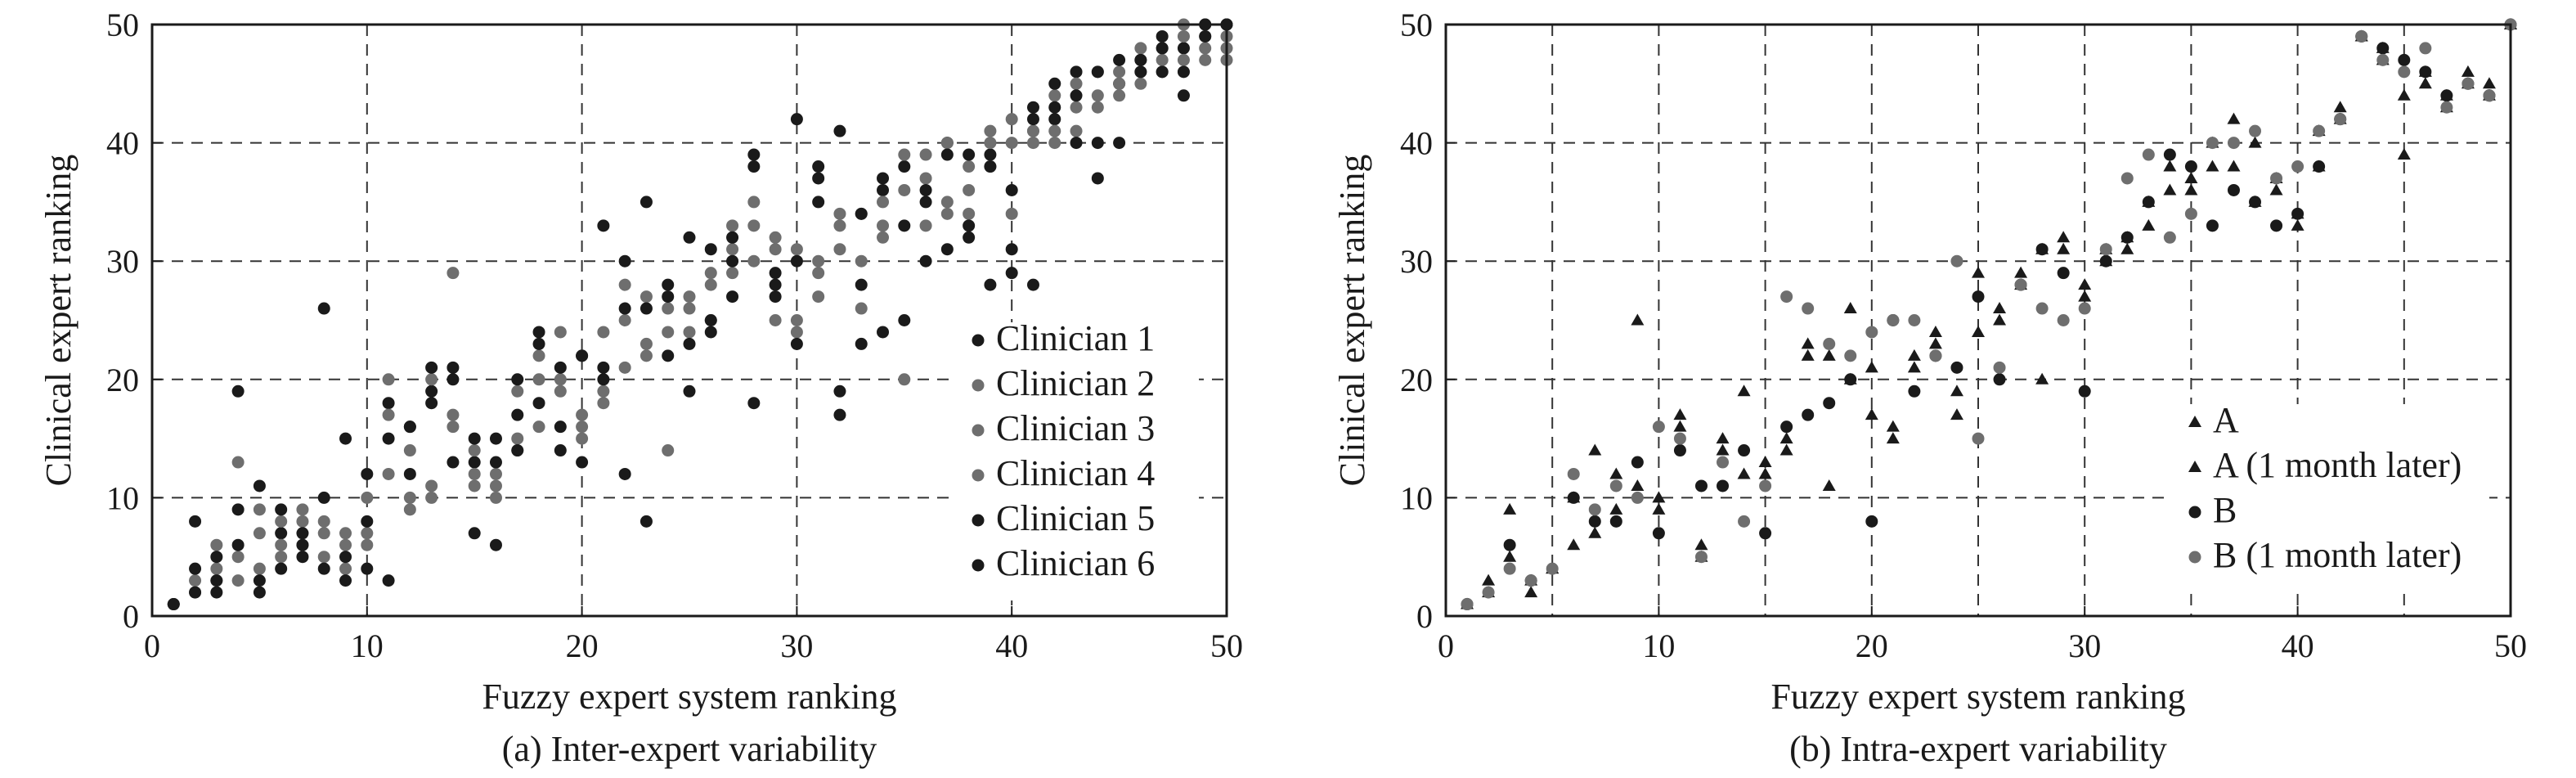 This screenshot has height=778, width=2576. What do you see at coordinates (1075, 473) in the screenshot?
I see `legend-label: Clinician 4` at bounding box center [1075, 473].